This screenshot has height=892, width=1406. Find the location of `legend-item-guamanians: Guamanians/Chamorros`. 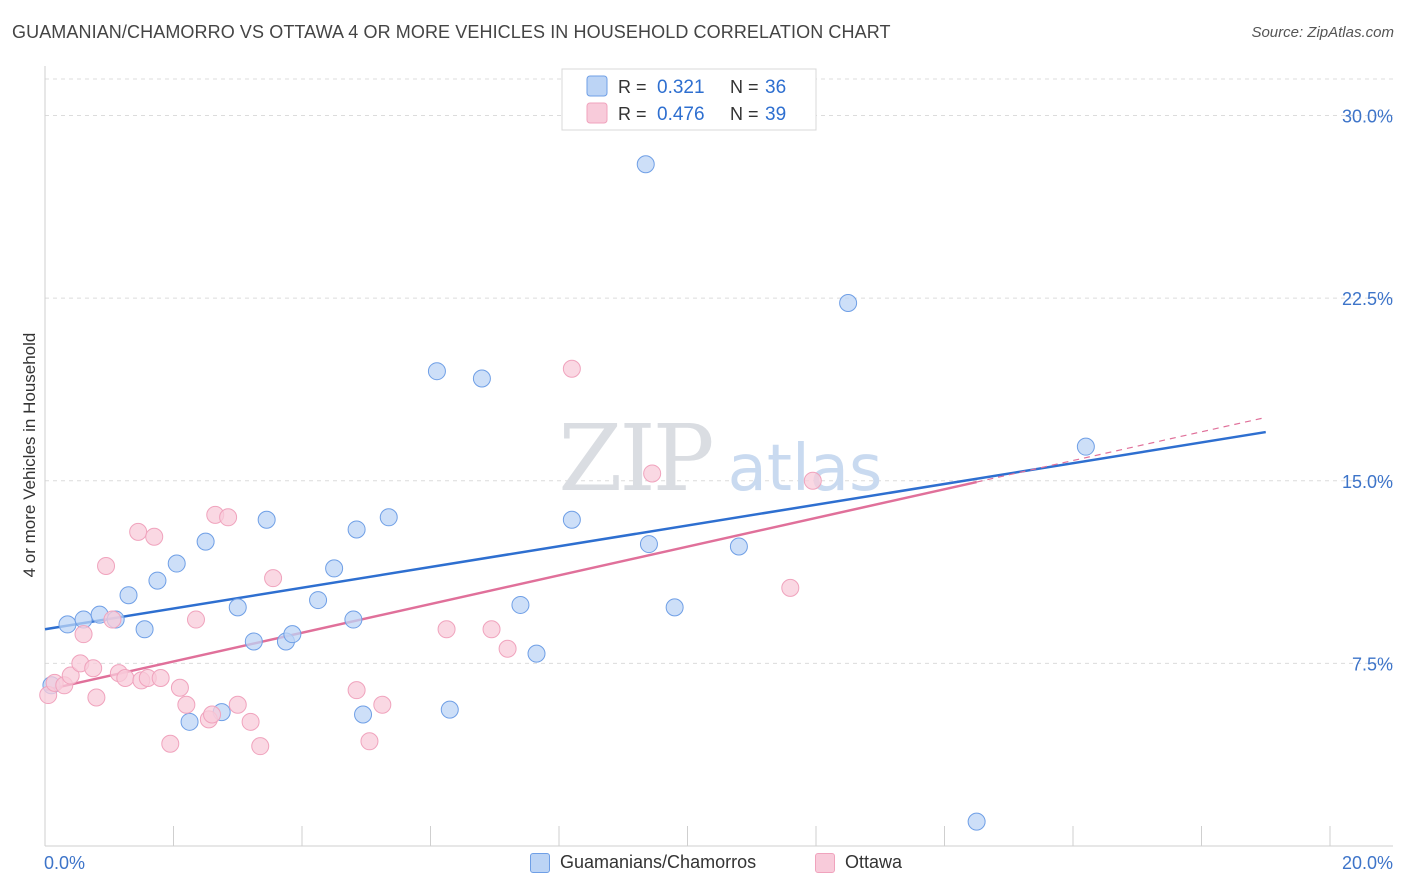

legend-item-guamanians: Guamanians/Chamorros is located at coordinates (643, 862).